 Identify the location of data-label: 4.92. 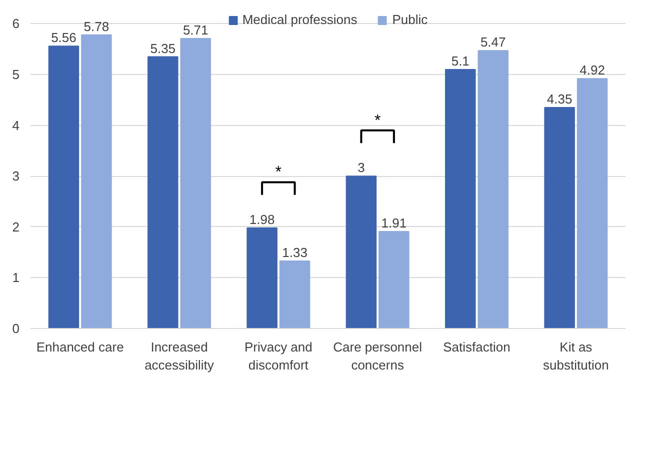
(592, 70).